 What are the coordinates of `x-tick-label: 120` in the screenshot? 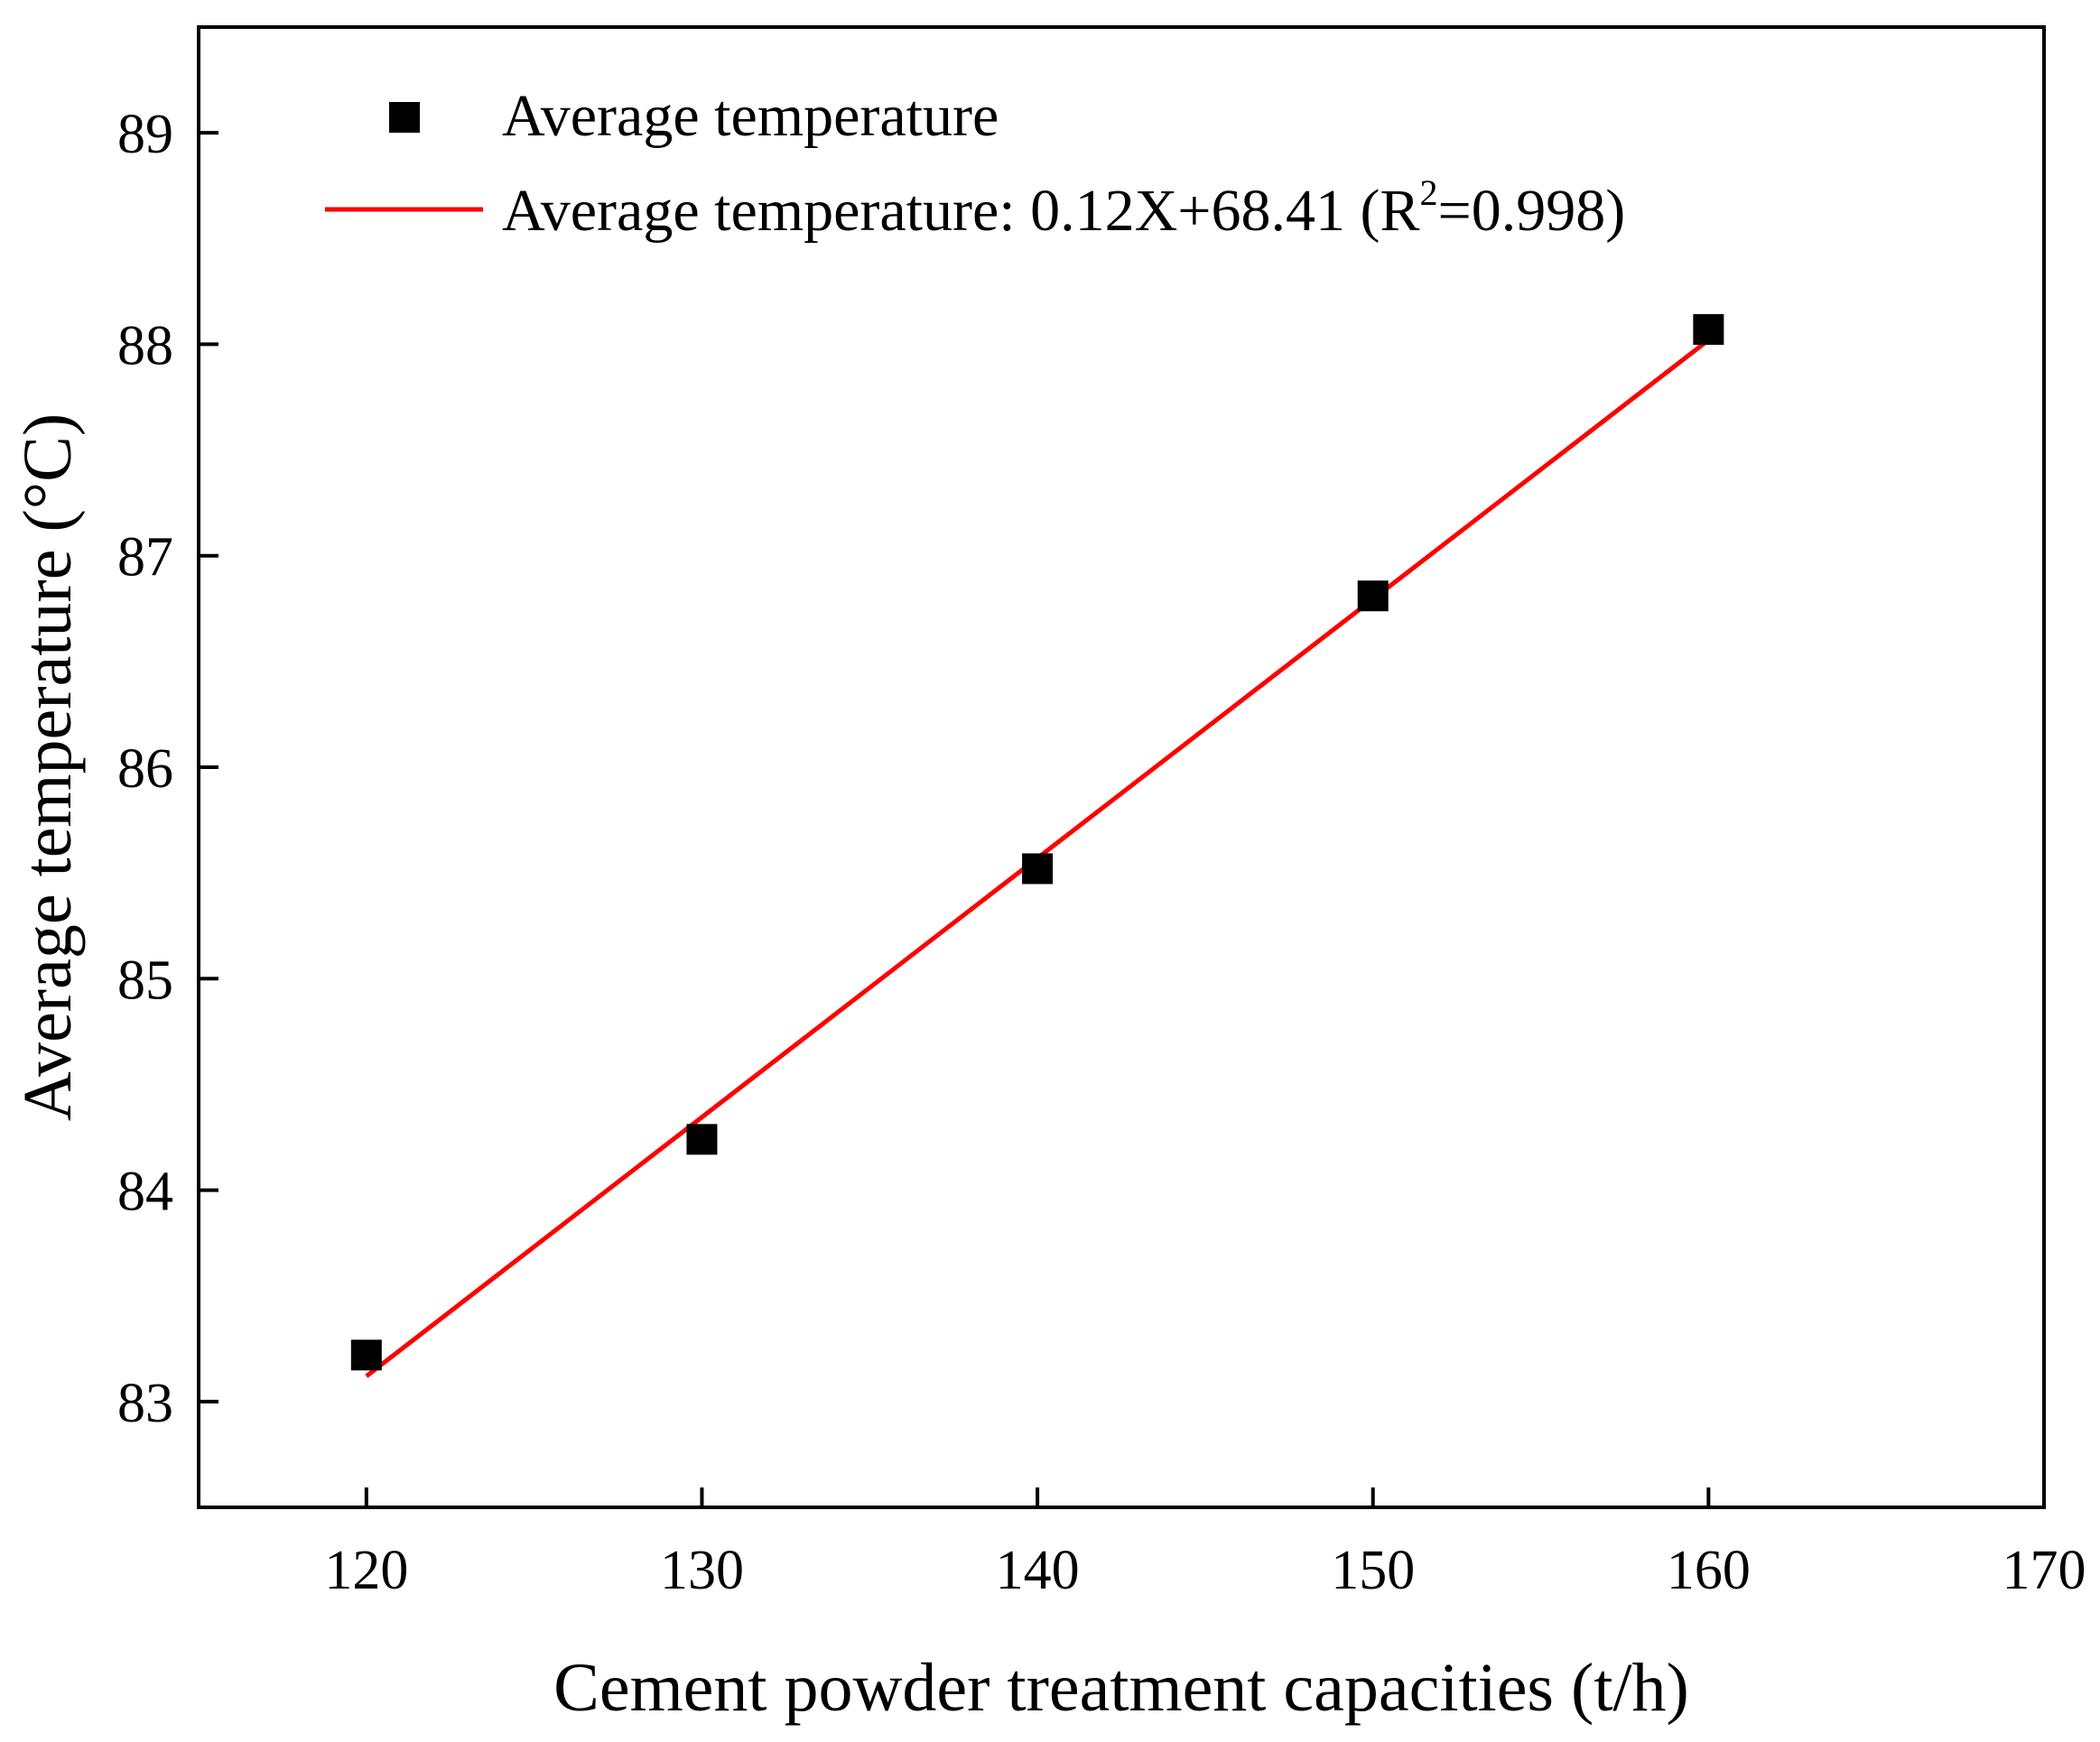 It's located at (366, 1570).